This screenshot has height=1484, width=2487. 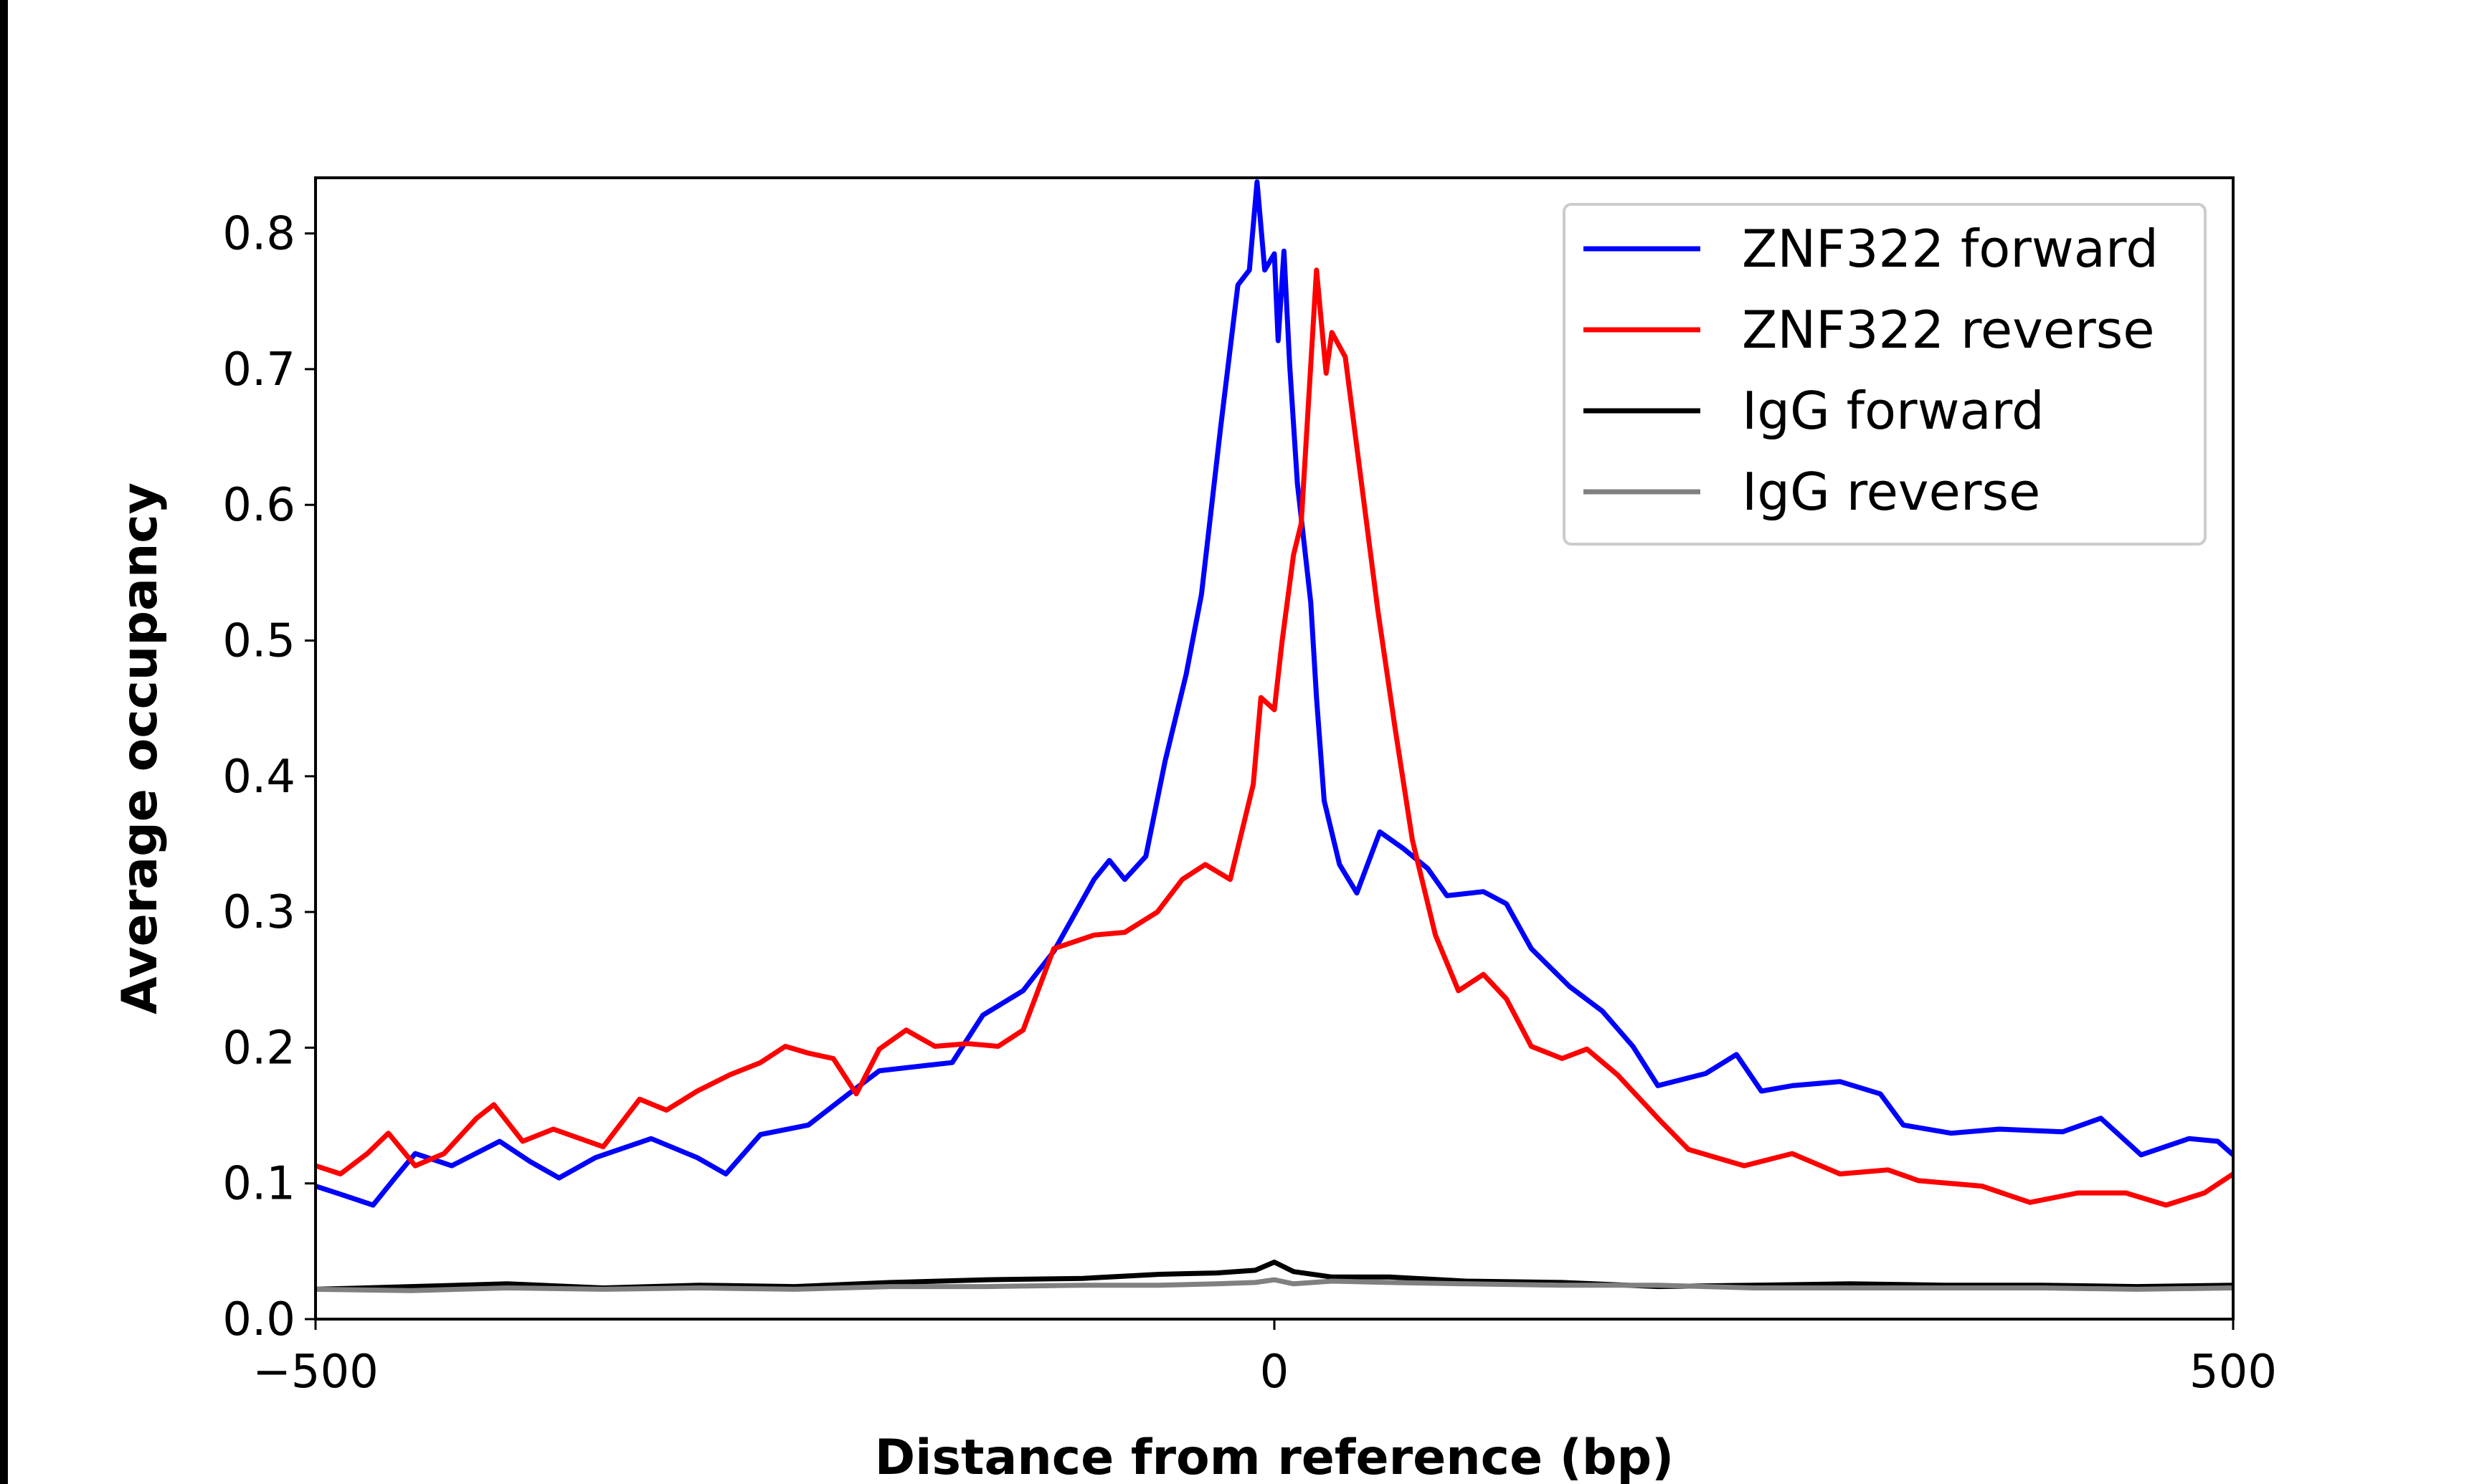 I want to click on legend-label: IgG forward, so click(x=1893, y=411).